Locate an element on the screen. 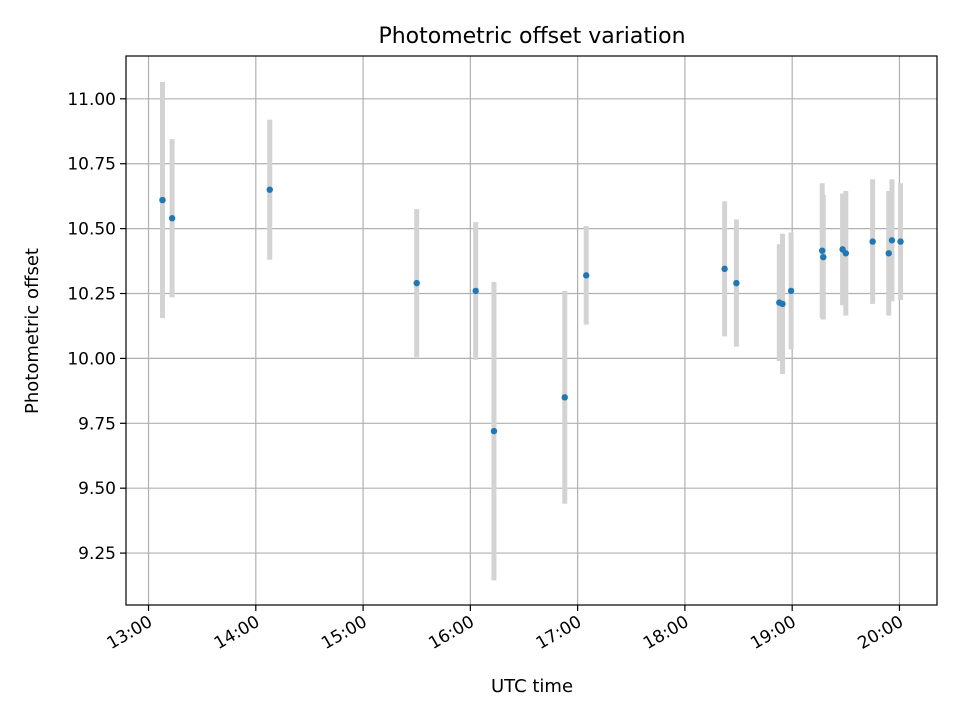 This screenshot has height=724, width=960. chart-title: Photometric offset variation is located at coordinates (531, 36).